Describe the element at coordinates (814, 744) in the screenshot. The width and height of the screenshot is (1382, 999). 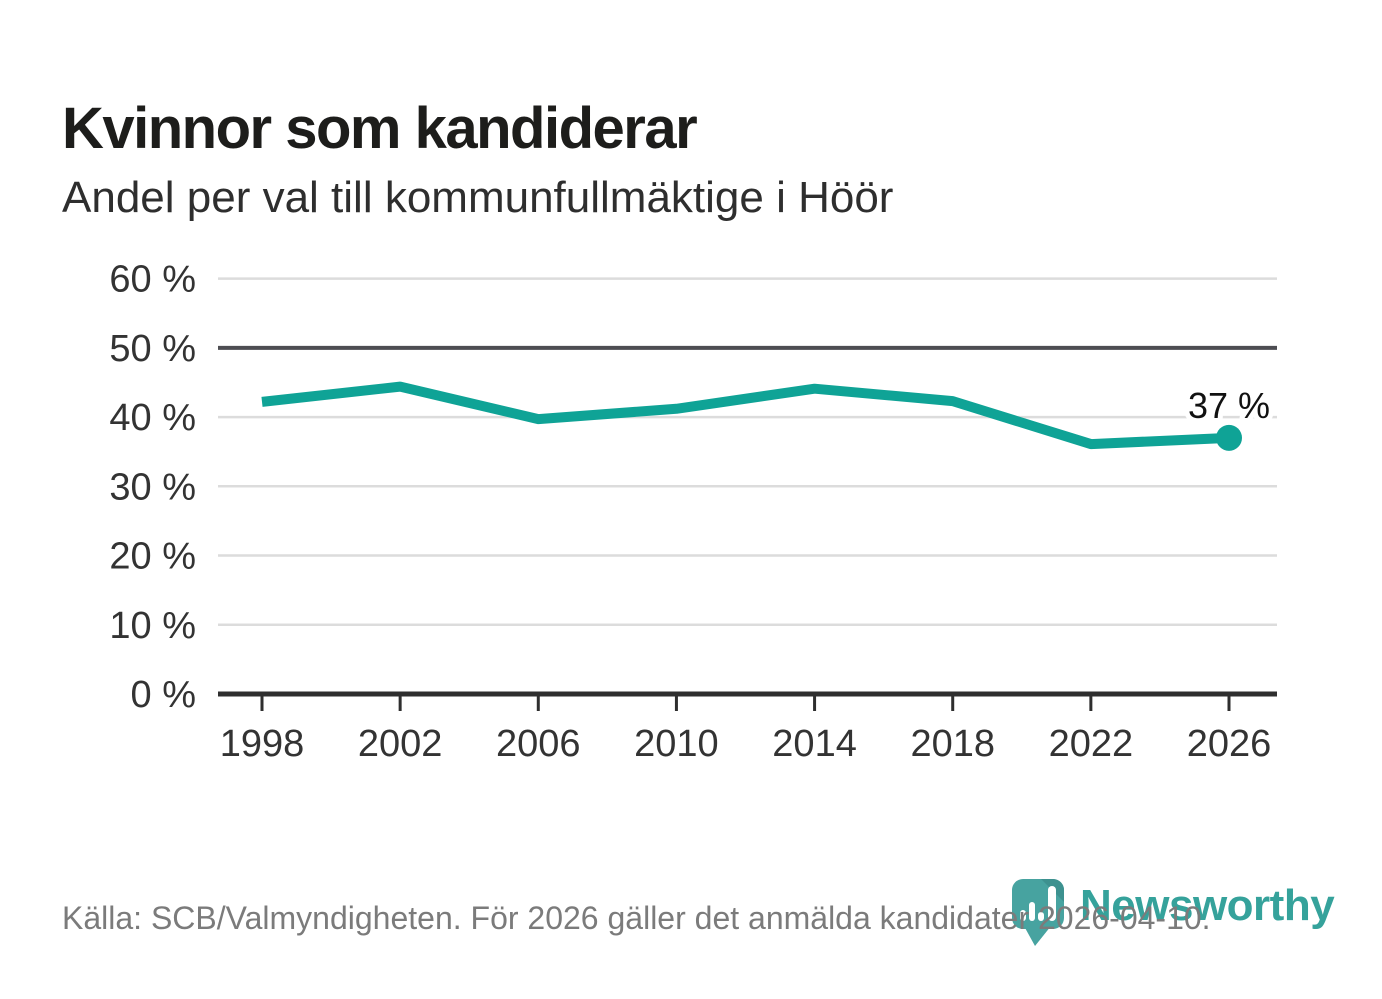
I see `x-axis-tick-label: 2014` at that location.